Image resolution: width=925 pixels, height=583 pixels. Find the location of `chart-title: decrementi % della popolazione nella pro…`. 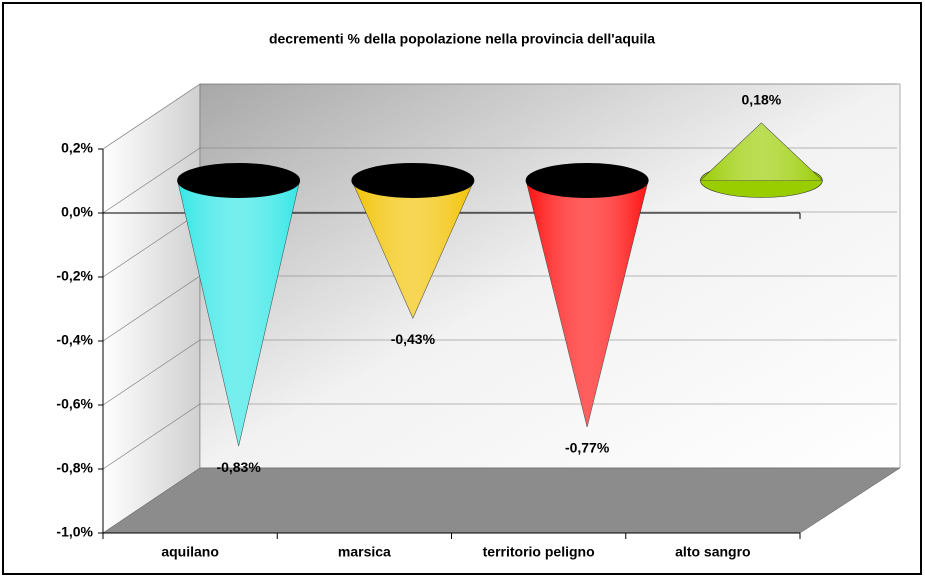

chart-title: decrementi % della popolazione nella pro… is located at coordinates (462, 39).